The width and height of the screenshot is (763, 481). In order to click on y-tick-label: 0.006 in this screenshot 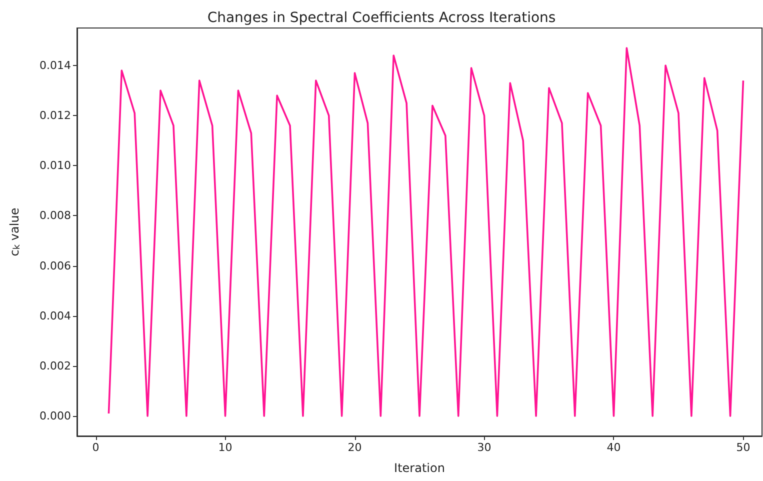, I will do `click(55, 265)`.